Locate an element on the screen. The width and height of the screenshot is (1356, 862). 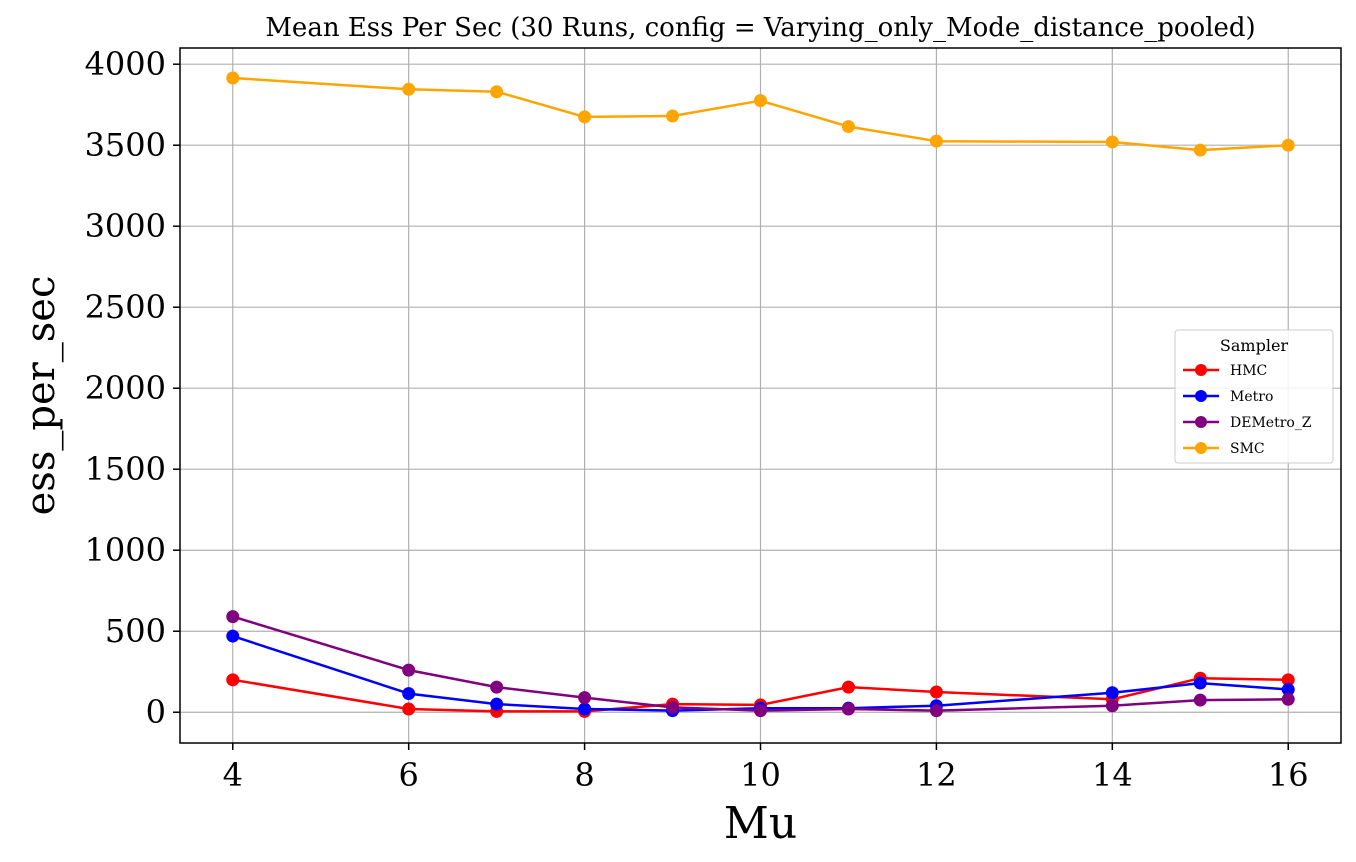
y-tick-label: 1000 is located at coordinates (125, 550).